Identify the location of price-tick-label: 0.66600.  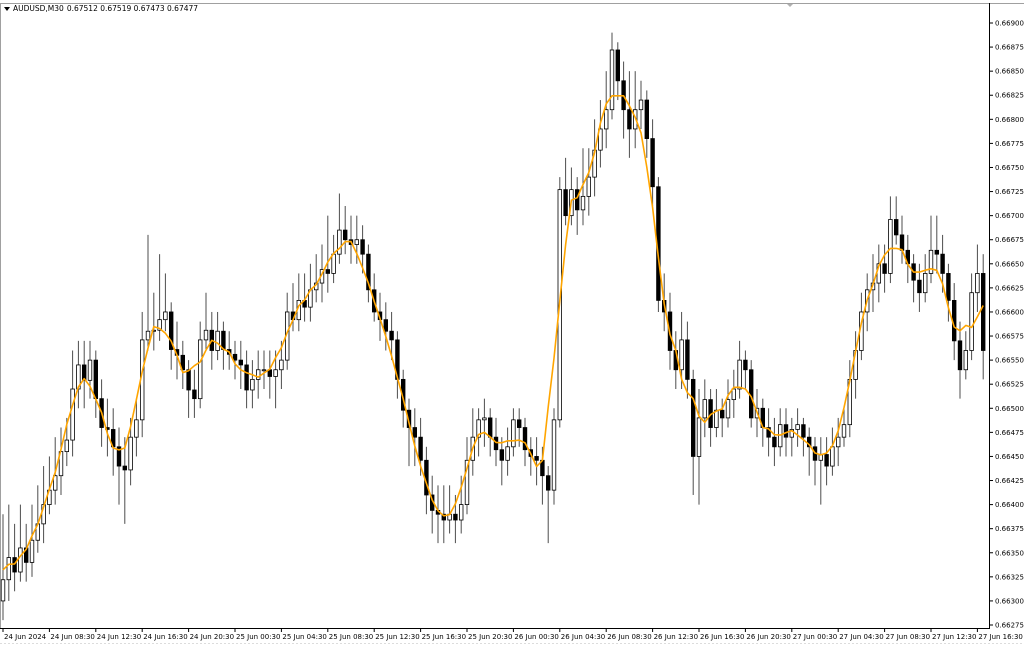
(1009, 312).